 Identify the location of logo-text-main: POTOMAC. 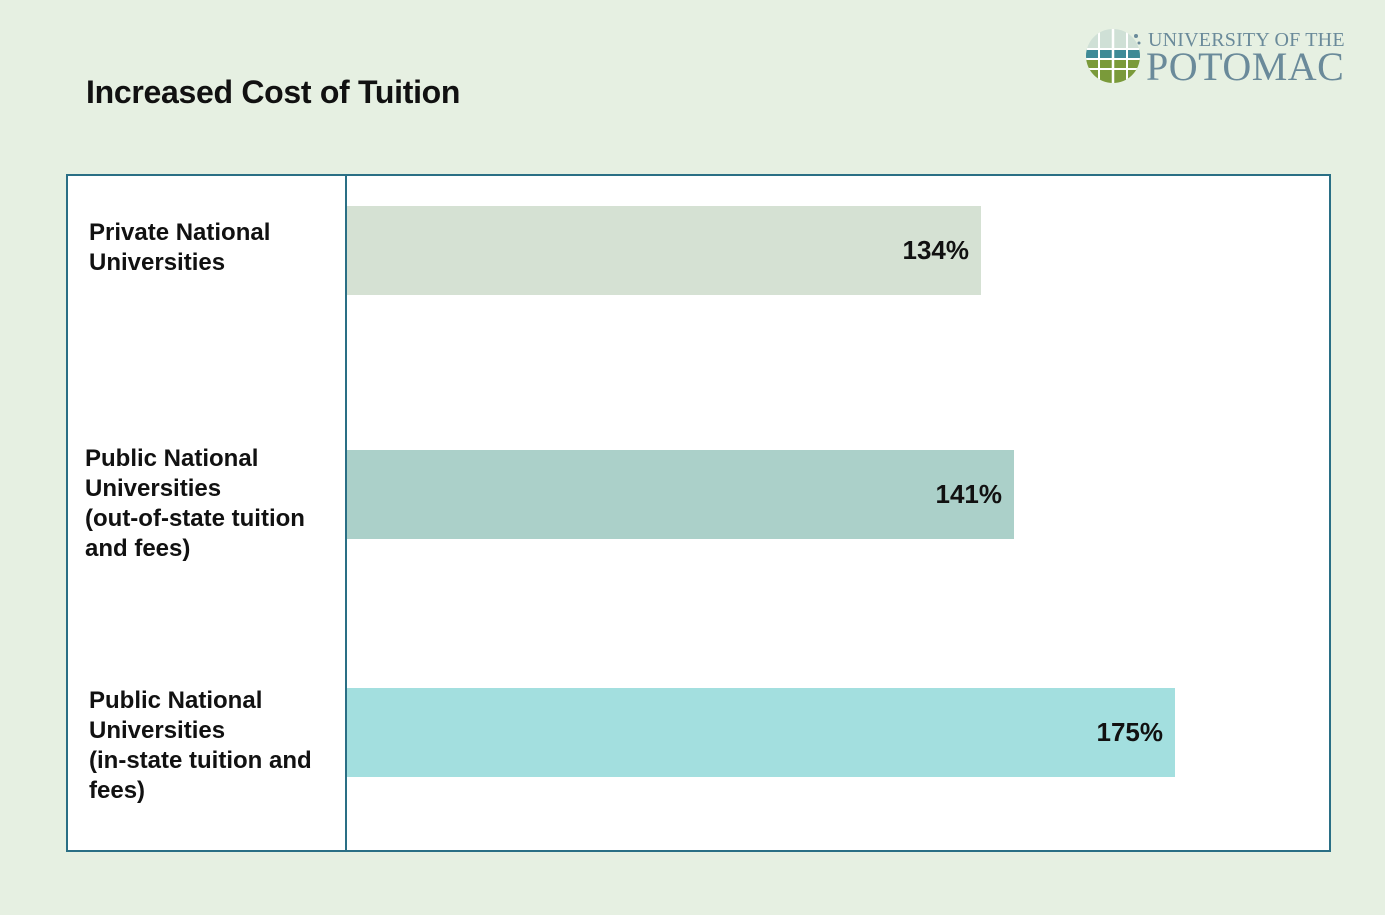
(1245, 66).